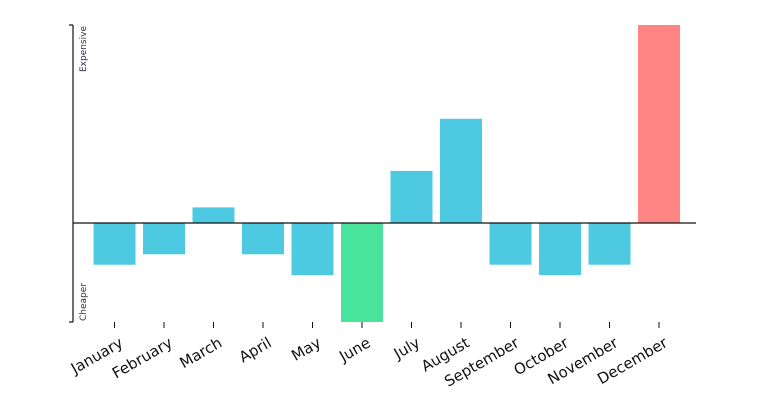  Describe the element at coordinates (263, 239) in the screenshot. I see `bar-april` at that location.